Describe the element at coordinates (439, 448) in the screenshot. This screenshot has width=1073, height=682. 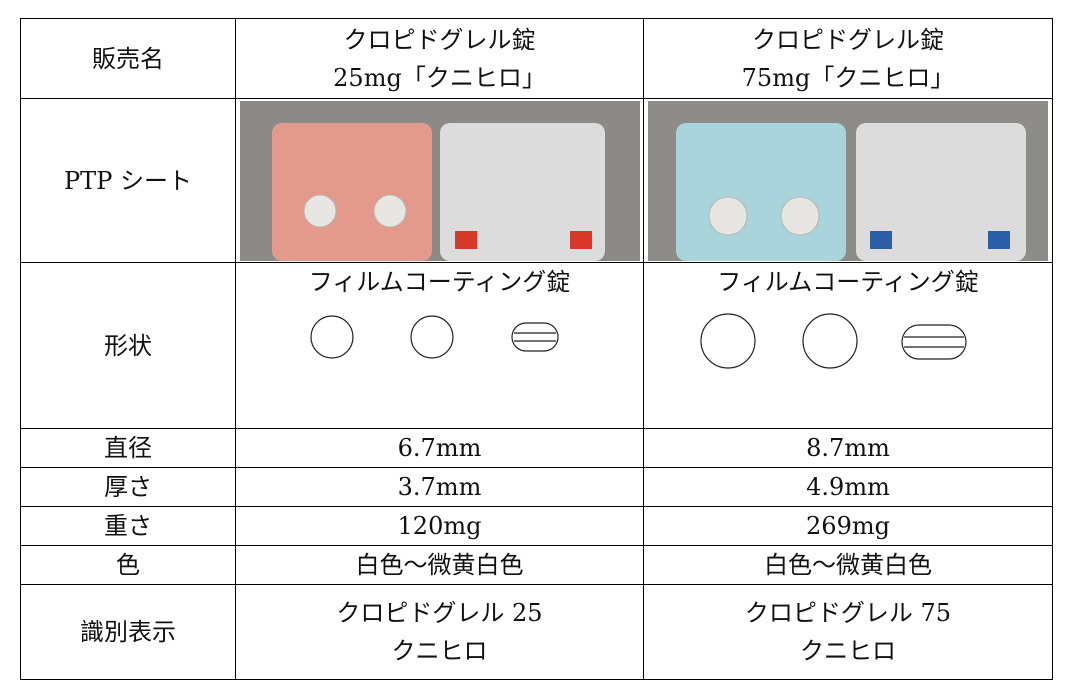
I see `cell: 6.7mm` at that location.